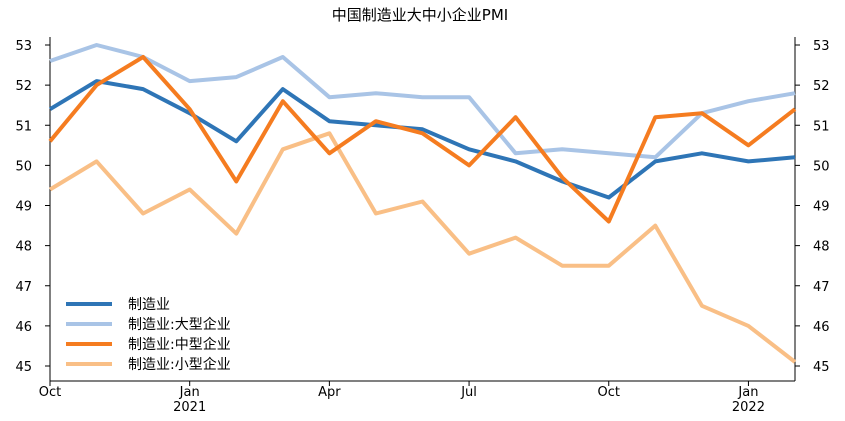  What do you see at coordinates (23, 46) in the screenshot?
I see `y-tick-label-left: 53` at bounding box center [23, 46].